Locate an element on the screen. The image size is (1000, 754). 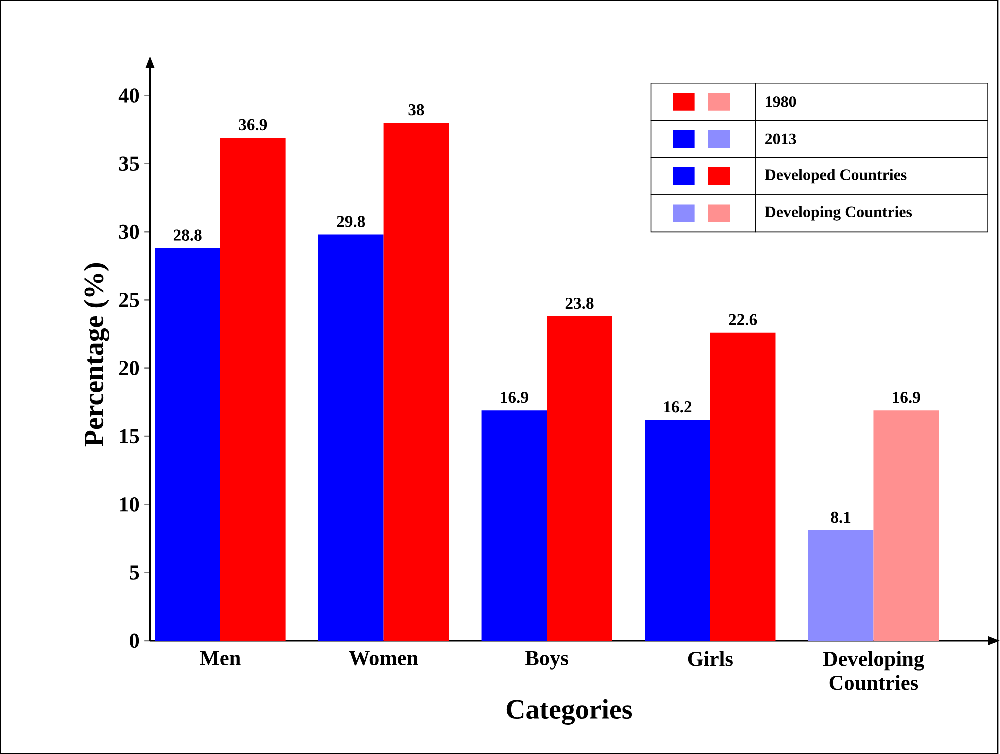
y-tick-label: 35 is located at coordinates (129, 163).